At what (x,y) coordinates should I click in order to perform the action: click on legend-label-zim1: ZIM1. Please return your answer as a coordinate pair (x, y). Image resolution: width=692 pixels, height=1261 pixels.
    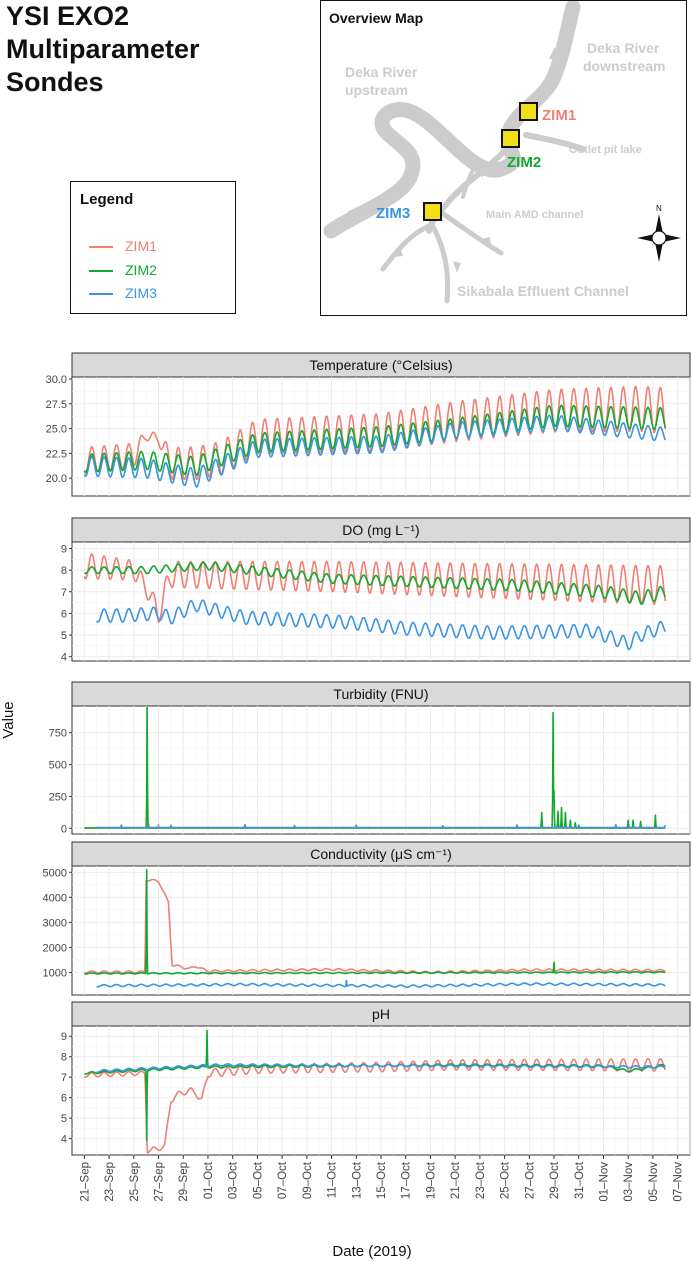
    Looking at the image, I should click on (141, 246).